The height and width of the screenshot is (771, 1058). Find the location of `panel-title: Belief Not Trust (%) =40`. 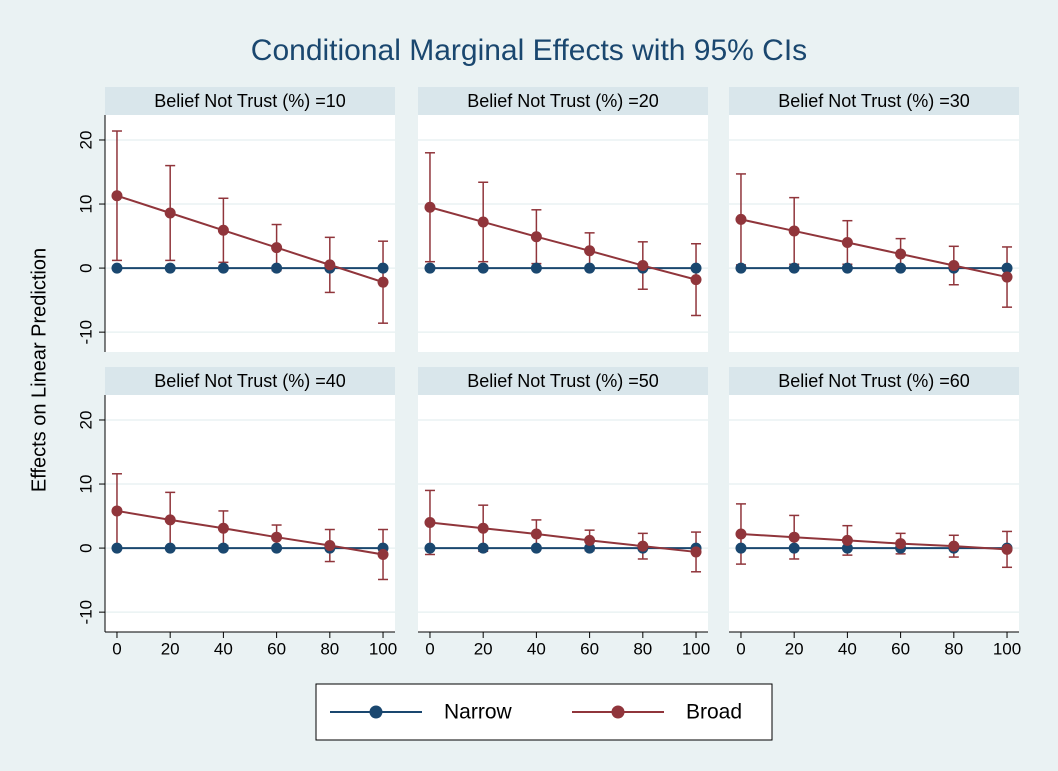

panel-title: Belief Not Trust (%) =40 is located at coordinates (250, 381).